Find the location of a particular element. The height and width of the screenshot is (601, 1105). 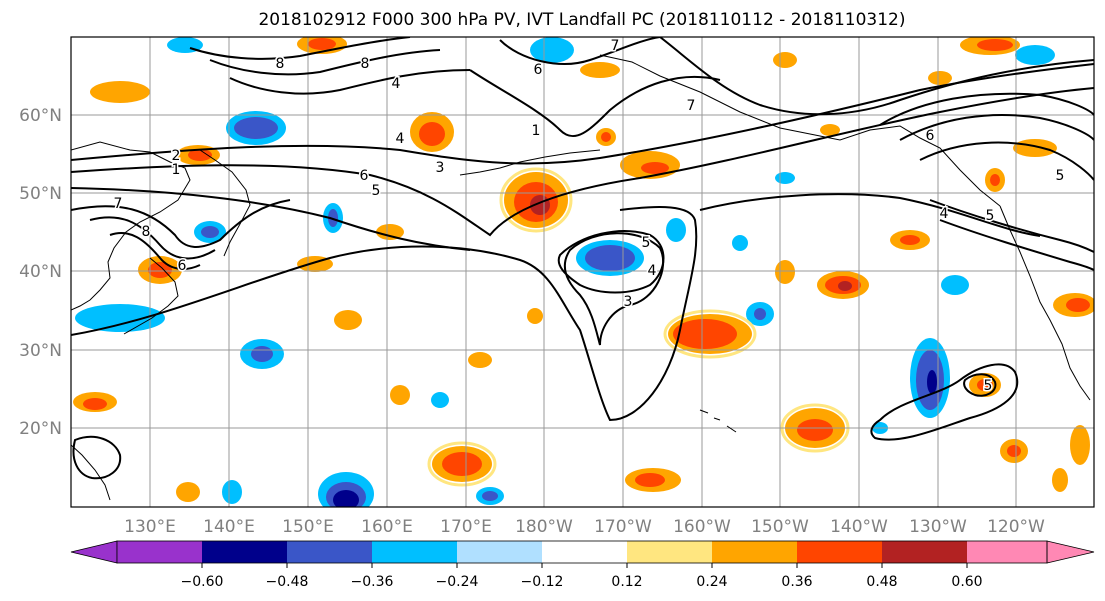

lon-tick-label: 130°W is located at coordinates (938, 527).